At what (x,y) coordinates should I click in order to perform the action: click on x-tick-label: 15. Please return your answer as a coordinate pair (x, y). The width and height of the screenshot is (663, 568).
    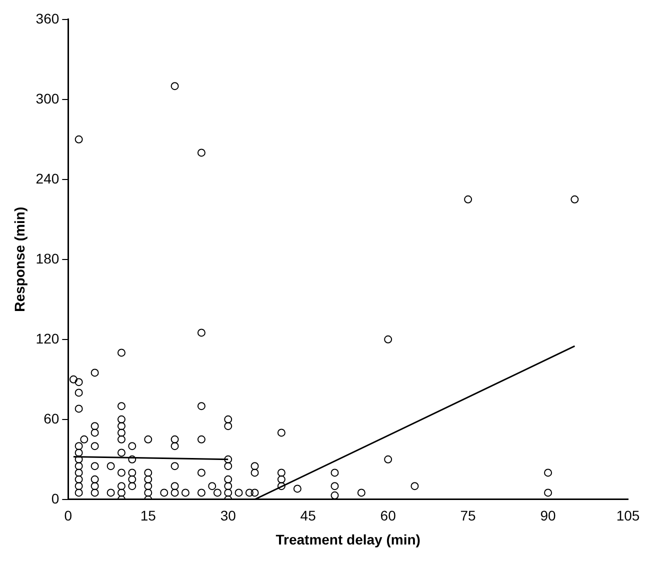
    Looking at the image, I should click on (148, 516).